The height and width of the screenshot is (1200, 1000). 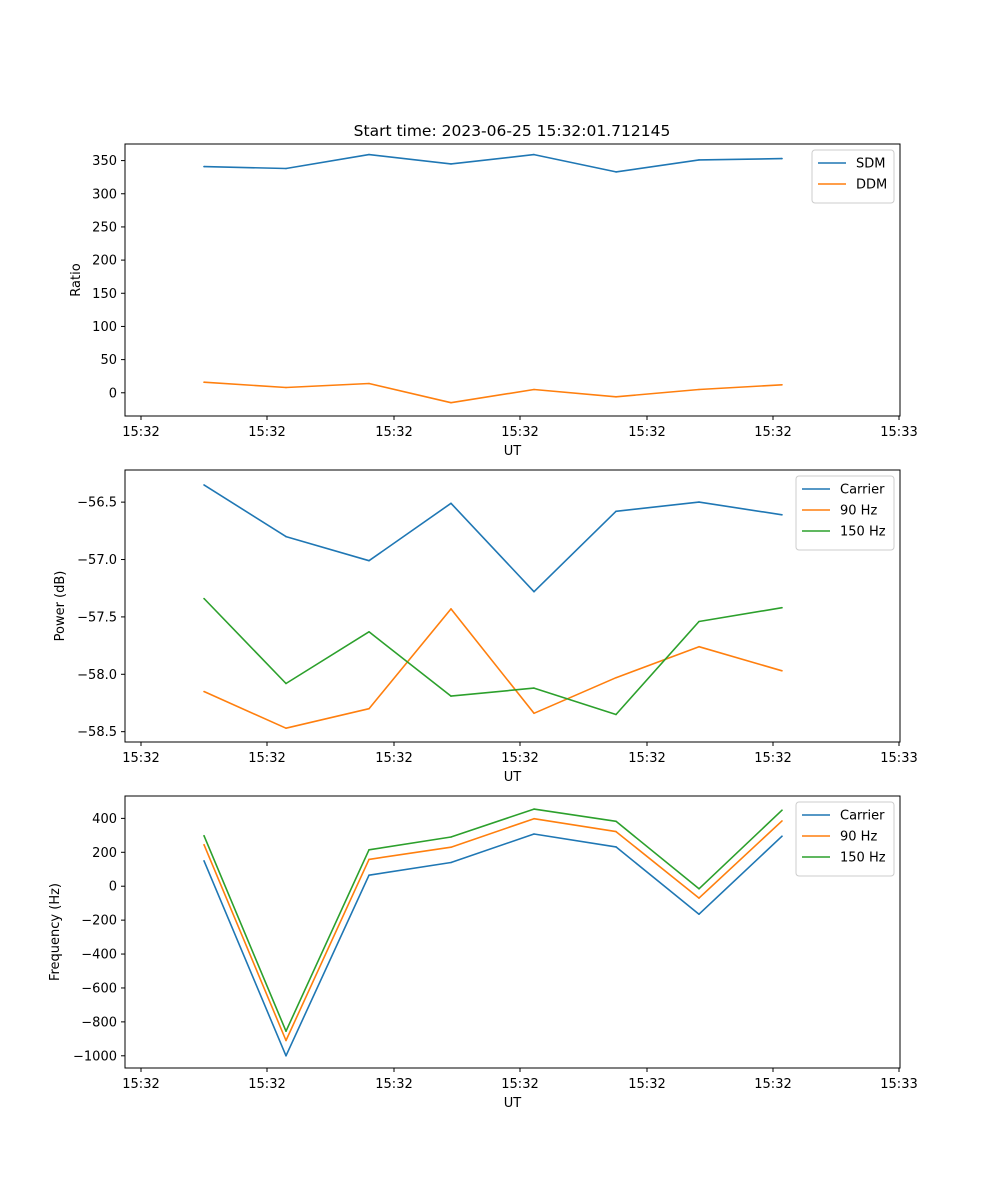 What do you see at coordinates (853, 176) in the screenshot?
I see `legend: SDM DDM` at bounding box center [853, 176].